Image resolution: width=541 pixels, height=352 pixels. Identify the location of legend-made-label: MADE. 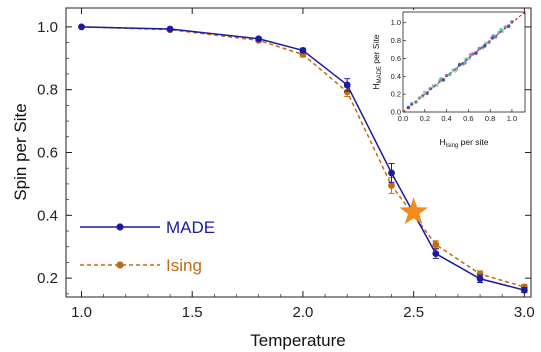
(190, 227).